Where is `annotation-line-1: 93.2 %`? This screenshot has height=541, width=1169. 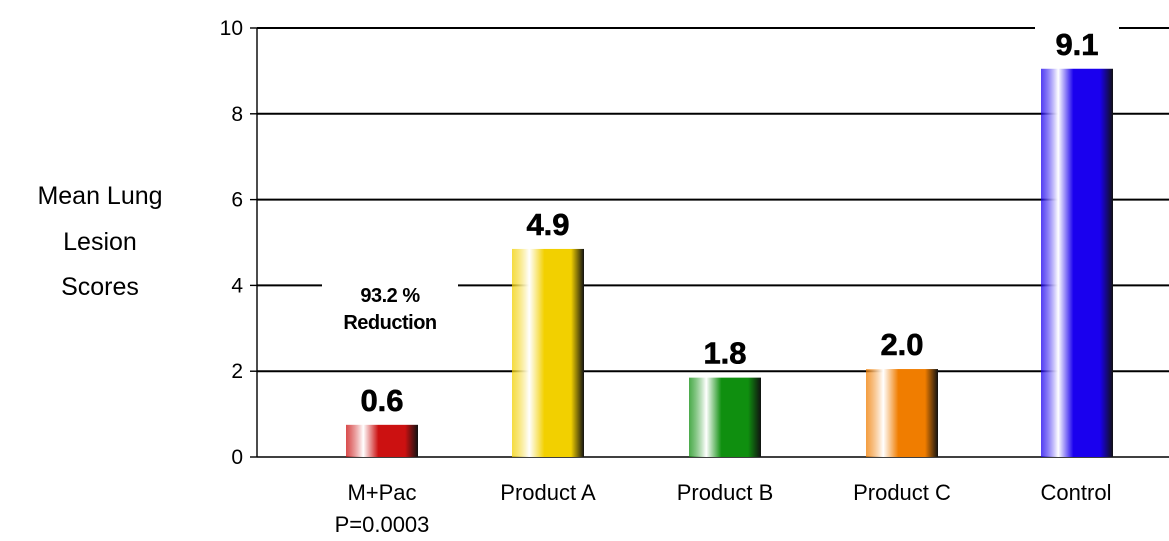 annotation-line-1: 93.2 % is located at coordinates (390, 296).